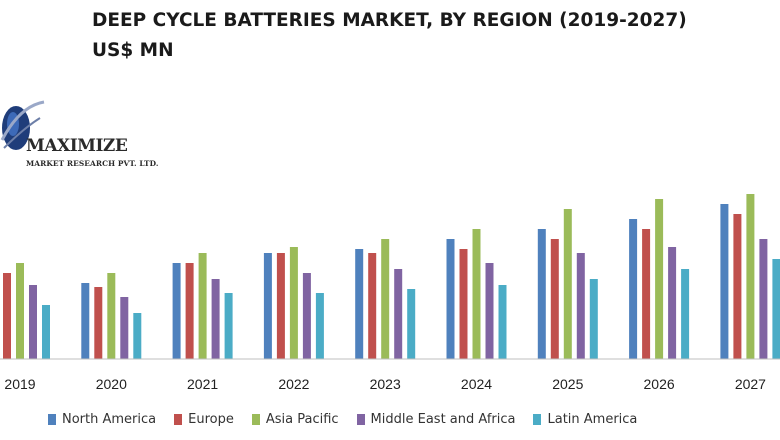  What do you see at coordinates (633, 289) in the screenshot?
I see `bar-2026-north-america` at bounding box center [633, 289].